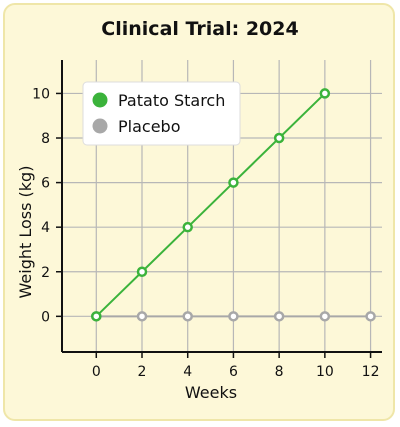  I want to click on x-tick-label: 8, so click(279, 372).